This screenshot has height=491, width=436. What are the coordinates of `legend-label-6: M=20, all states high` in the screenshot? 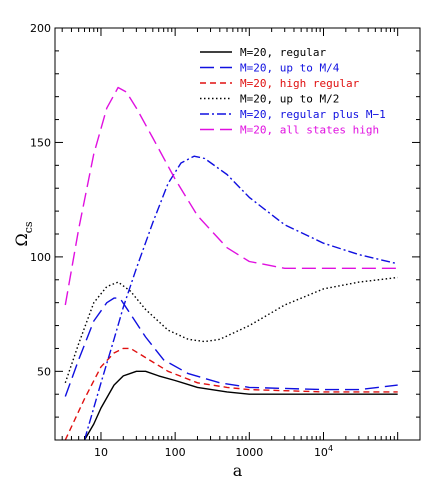 It's located at (309, 130).